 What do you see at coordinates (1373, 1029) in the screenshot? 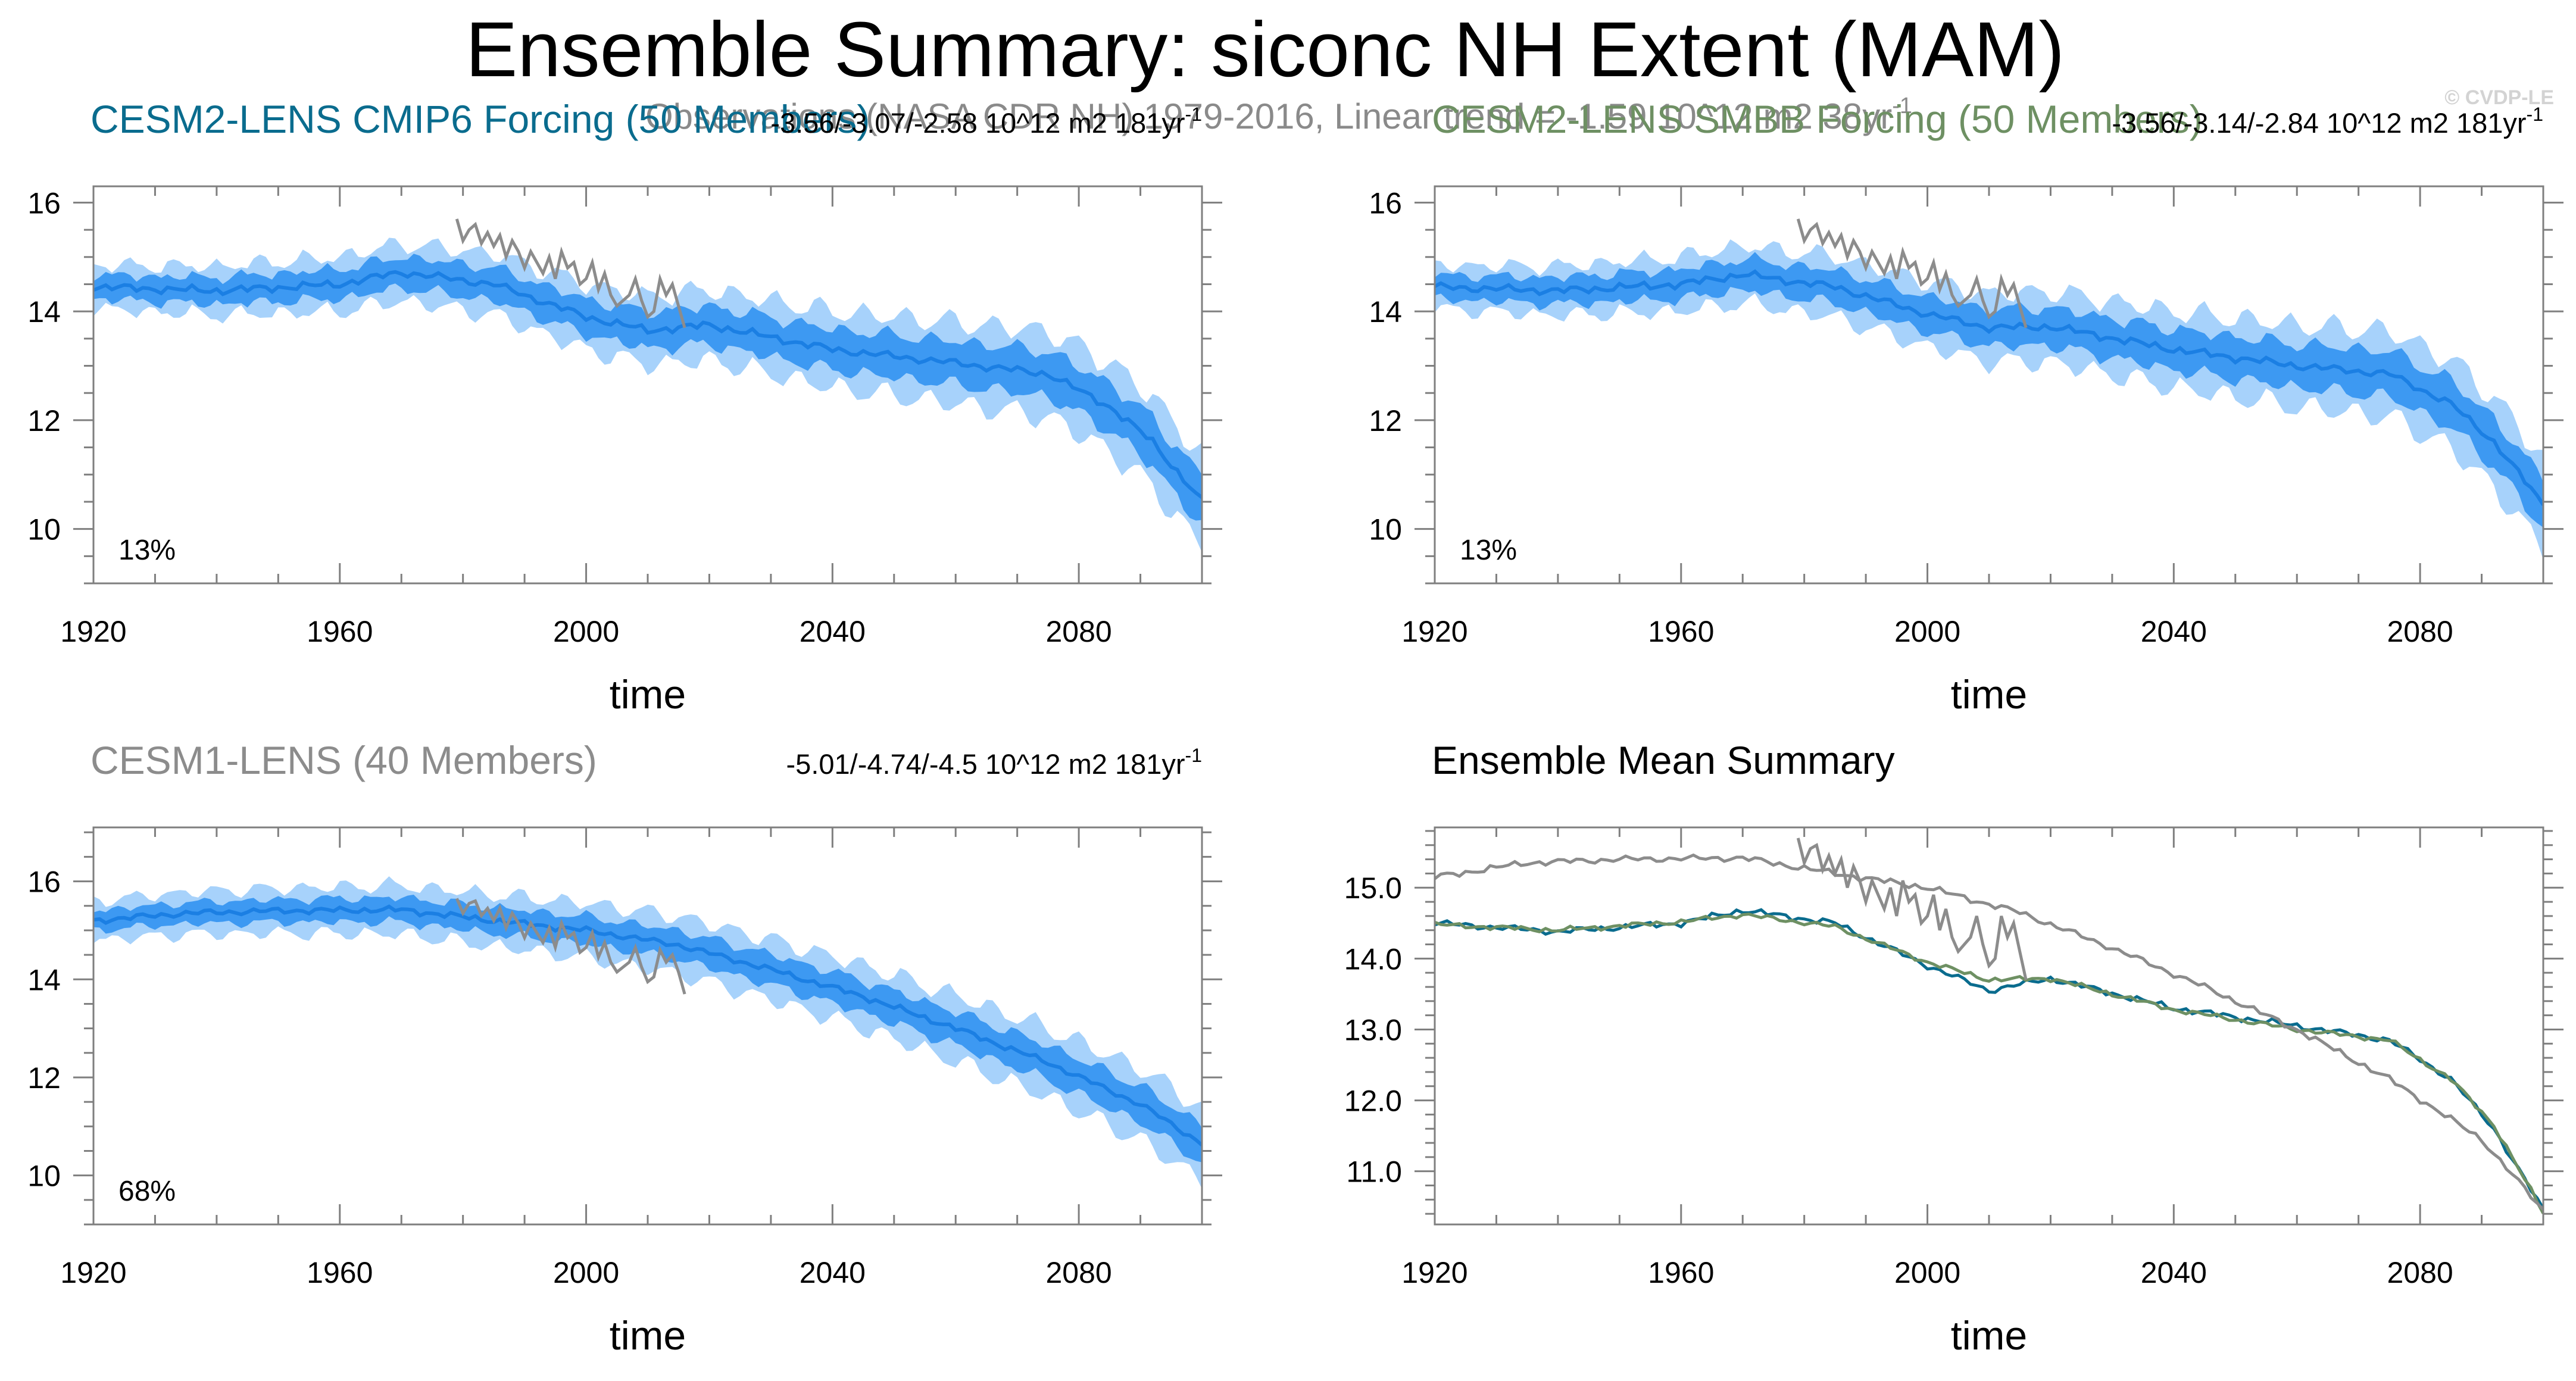
I see `y-tick-label: 13.0` at bounding box center [1373, 1029].